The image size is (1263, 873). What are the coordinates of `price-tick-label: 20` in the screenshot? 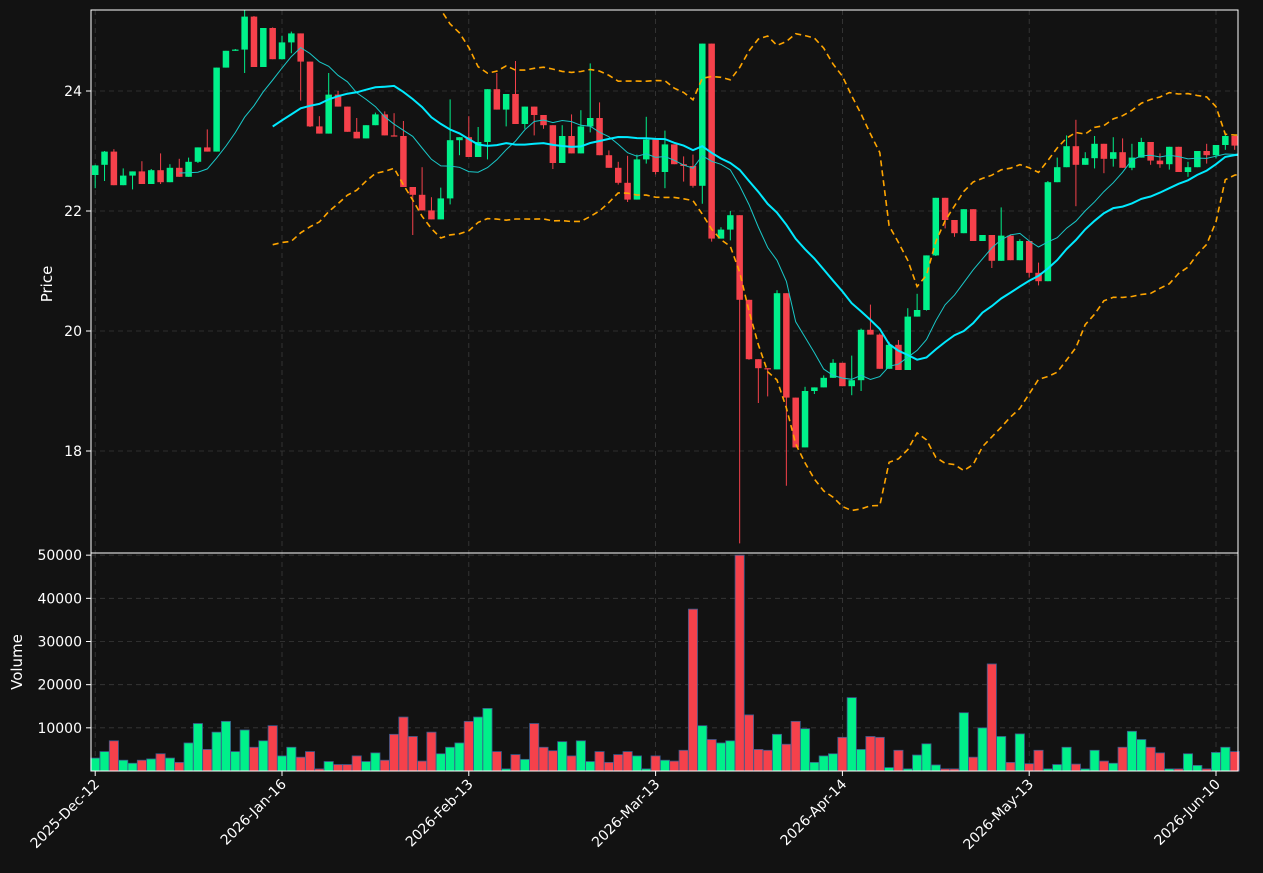 It's located at (73, 332).